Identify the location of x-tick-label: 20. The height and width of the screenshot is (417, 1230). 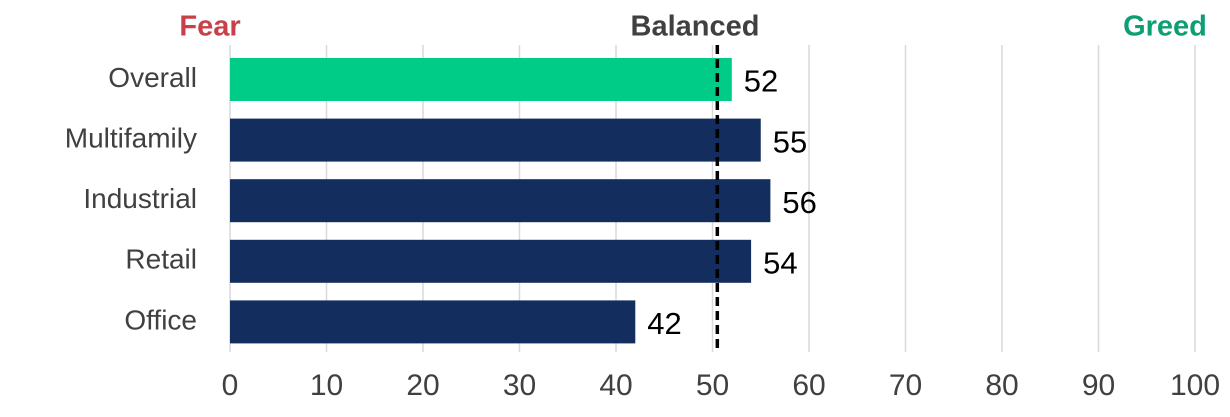
(422, 385).